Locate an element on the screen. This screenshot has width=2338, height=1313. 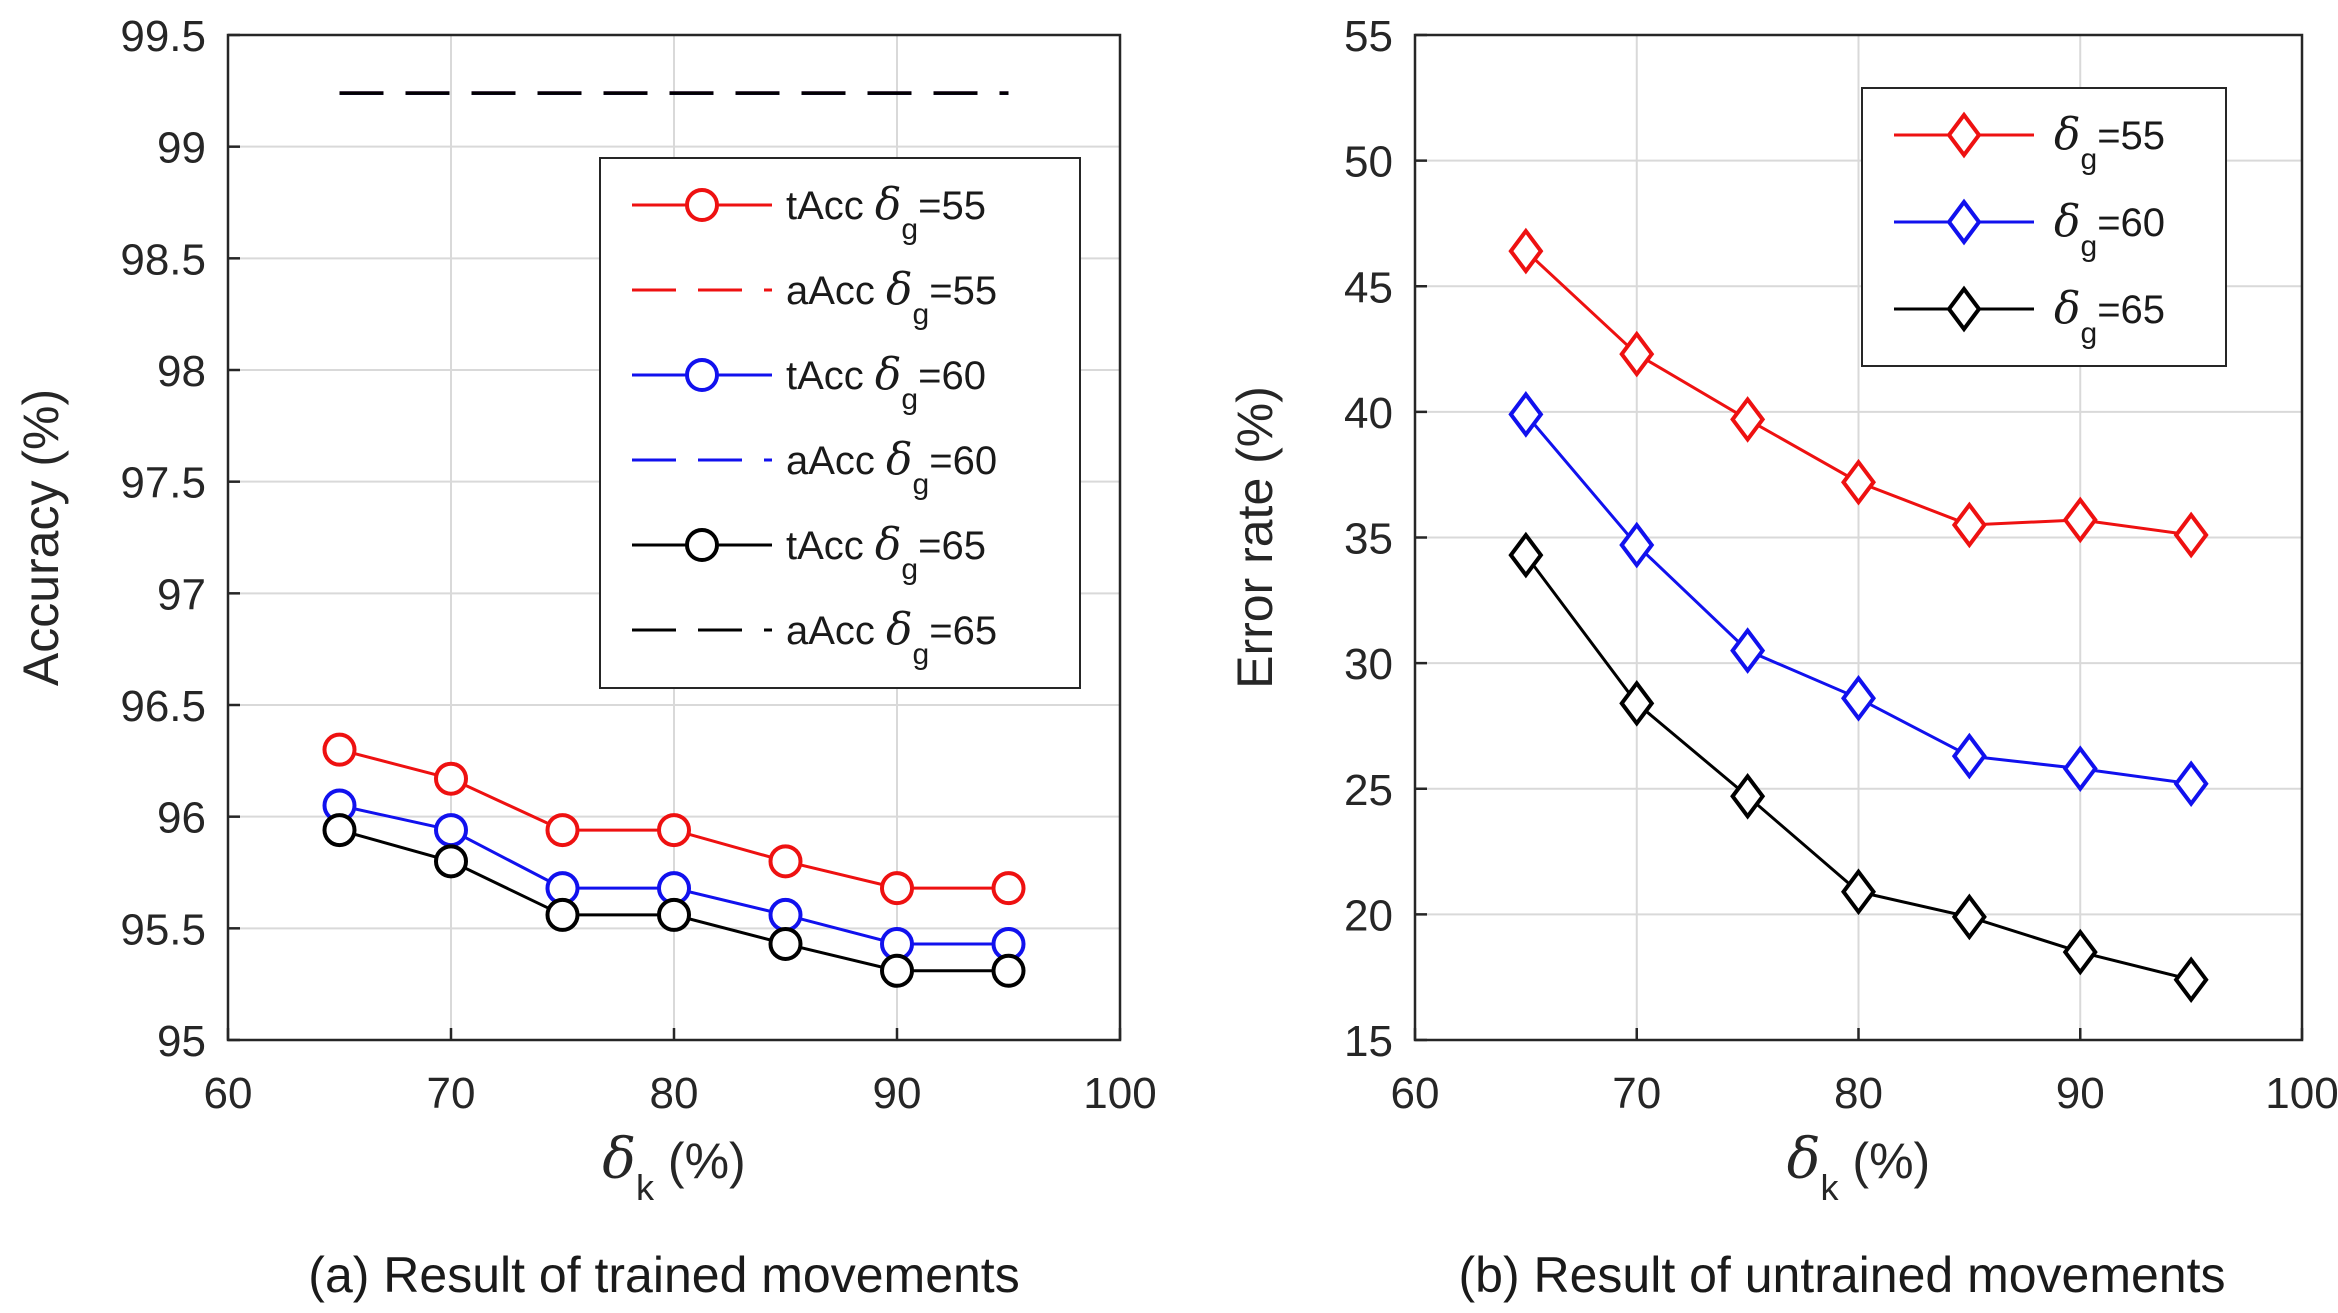
y-tick-label: 98.5 is located at coordinates (163, 259).